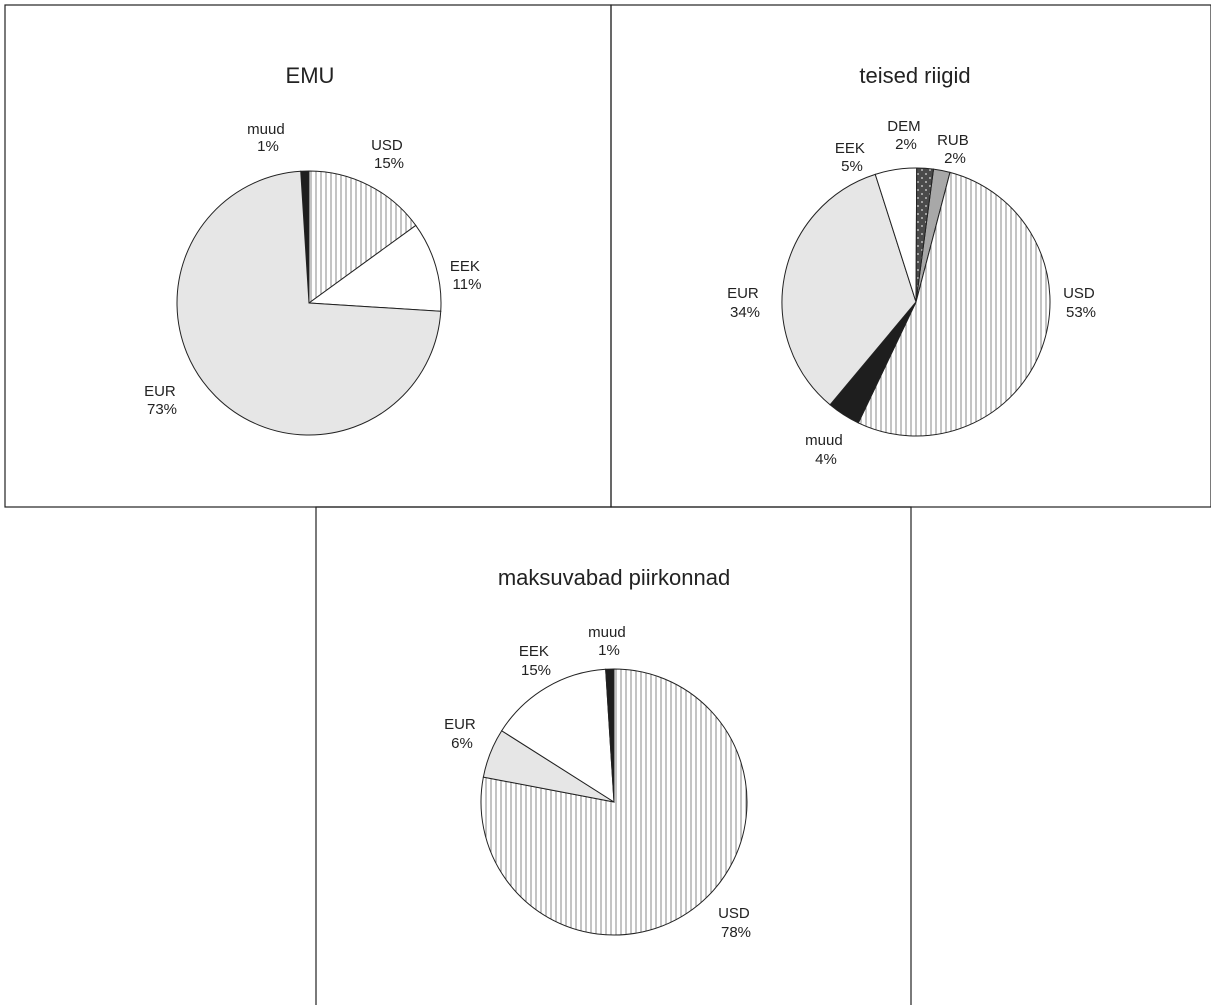 This screenshot has width=1211, height=1005. I want to click on slice-label-eek: EEK 11%, so click(467, 275).